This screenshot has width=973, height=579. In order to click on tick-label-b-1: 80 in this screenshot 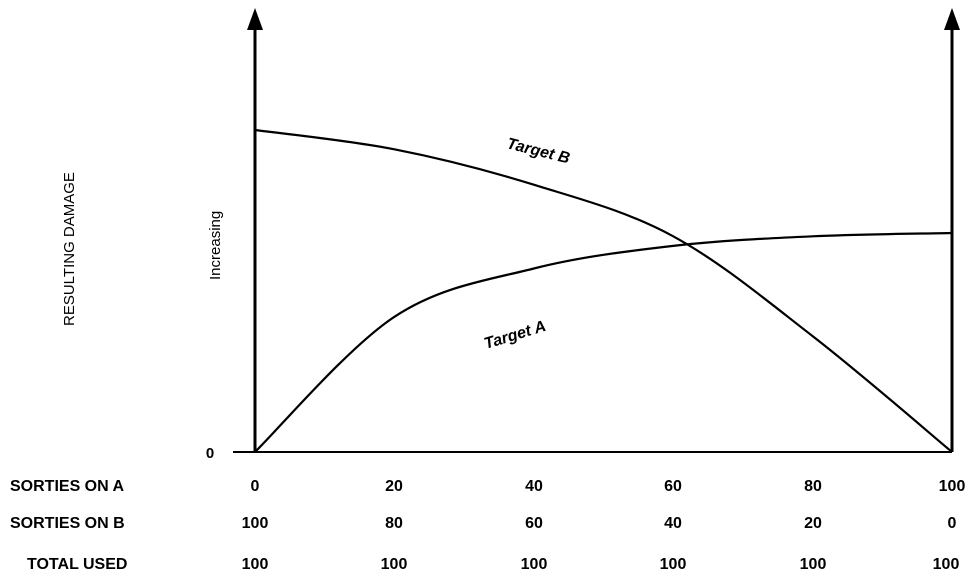, I will do `click(394, 523)`.